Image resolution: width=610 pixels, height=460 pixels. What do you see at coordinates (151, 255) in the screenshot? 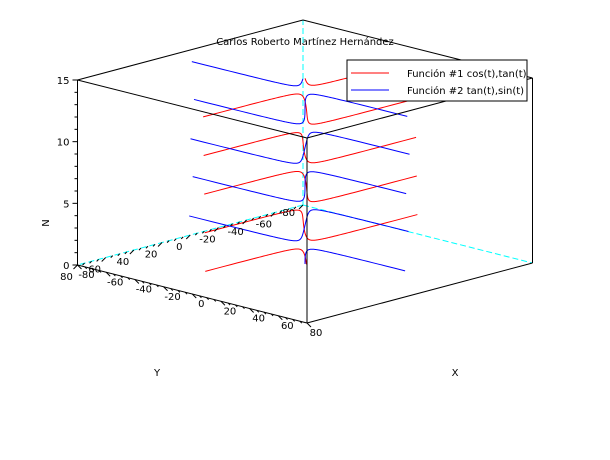
I see `y-tick-label: 20` at bounding box center [151, 255].